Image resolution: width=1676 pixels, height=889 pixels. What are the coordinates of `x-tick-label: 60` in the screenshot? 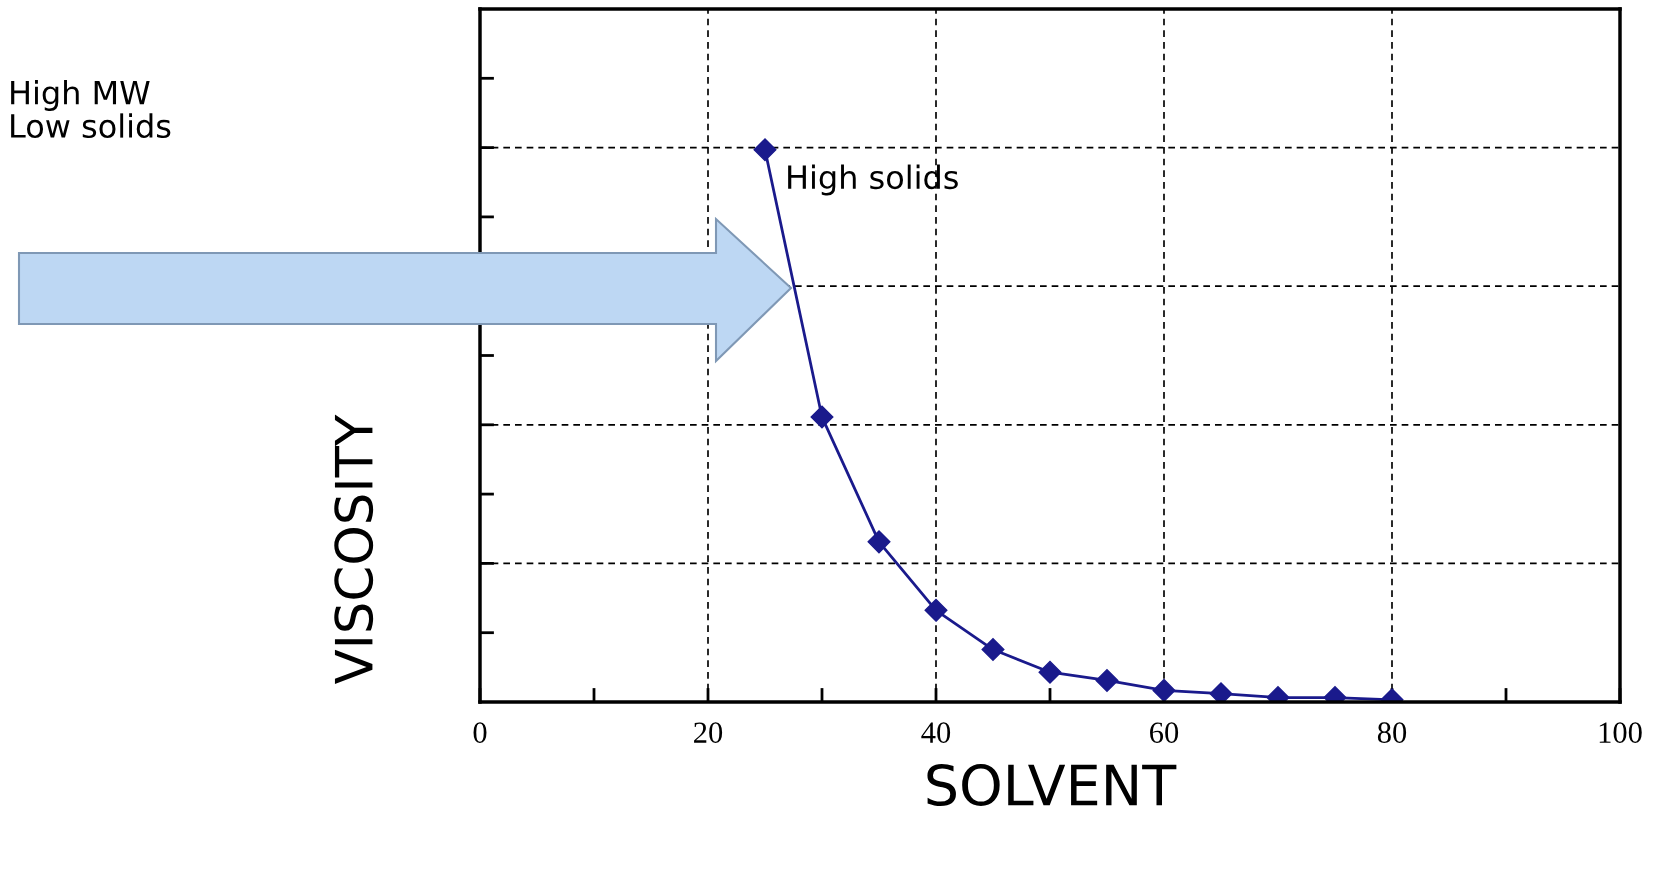 It's located at (1164, 732).